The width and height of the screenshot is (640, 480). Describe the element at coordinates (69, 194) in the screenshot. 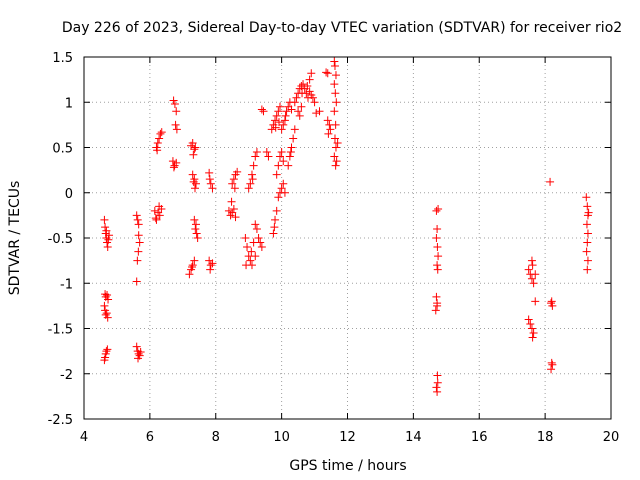

I see `y-tick-label: 0` at that location.